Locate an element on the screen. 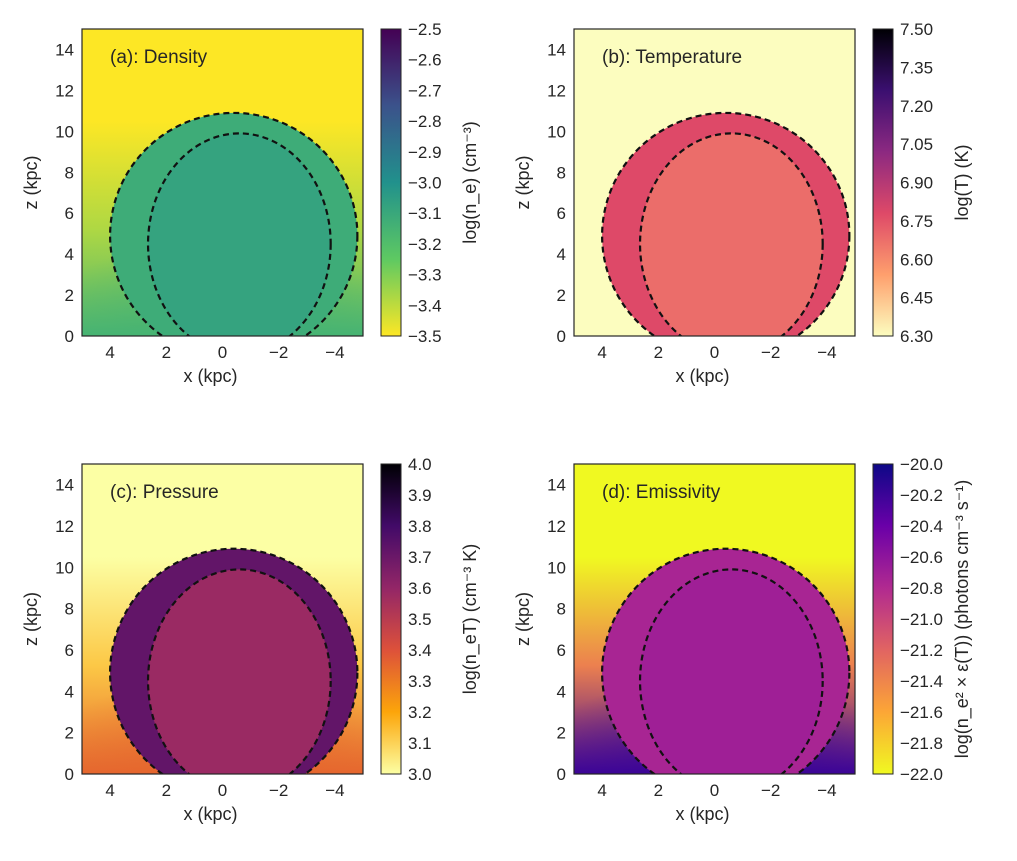  colorbar-tick-label: −20.0 is located at coordinates (921, 464).